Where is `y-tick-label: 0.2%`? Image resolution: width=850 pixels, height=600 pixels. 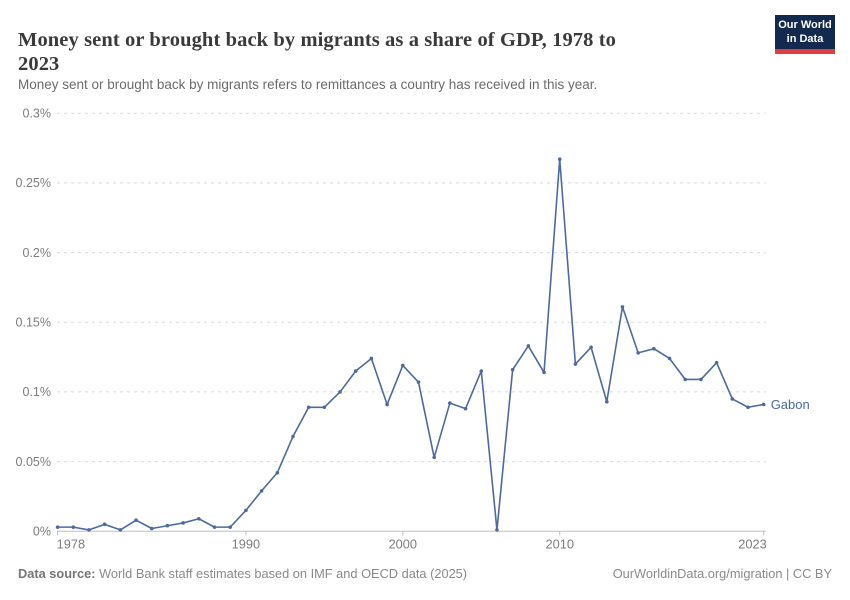 y-tick-label: 0.2% is located at coordinates (37, 253).